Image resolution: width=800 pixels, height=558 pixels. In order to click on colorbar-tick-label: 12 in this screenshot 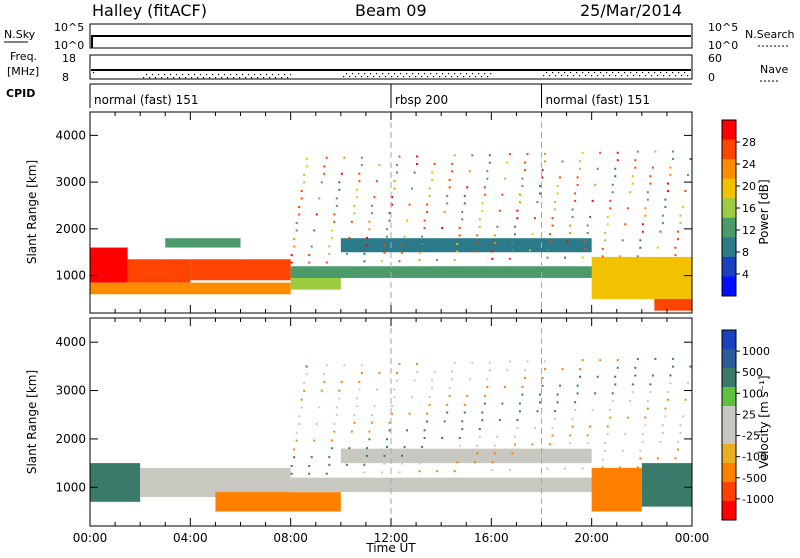, I will do `click(749, 230)`.